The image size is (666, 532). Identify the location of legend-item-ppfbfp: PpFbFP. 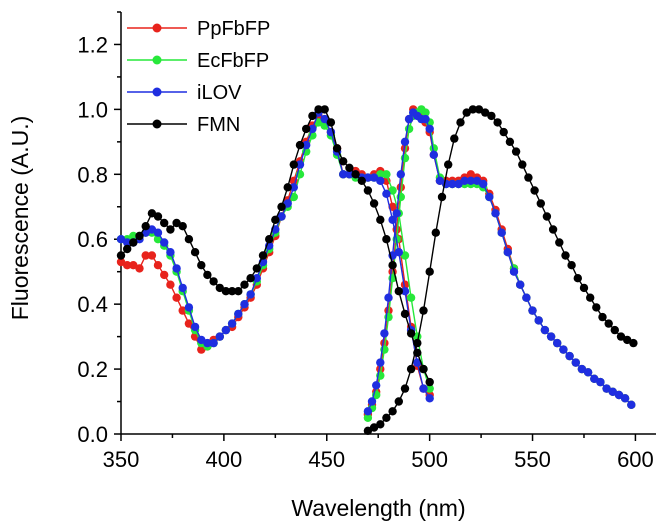
(198, 29).